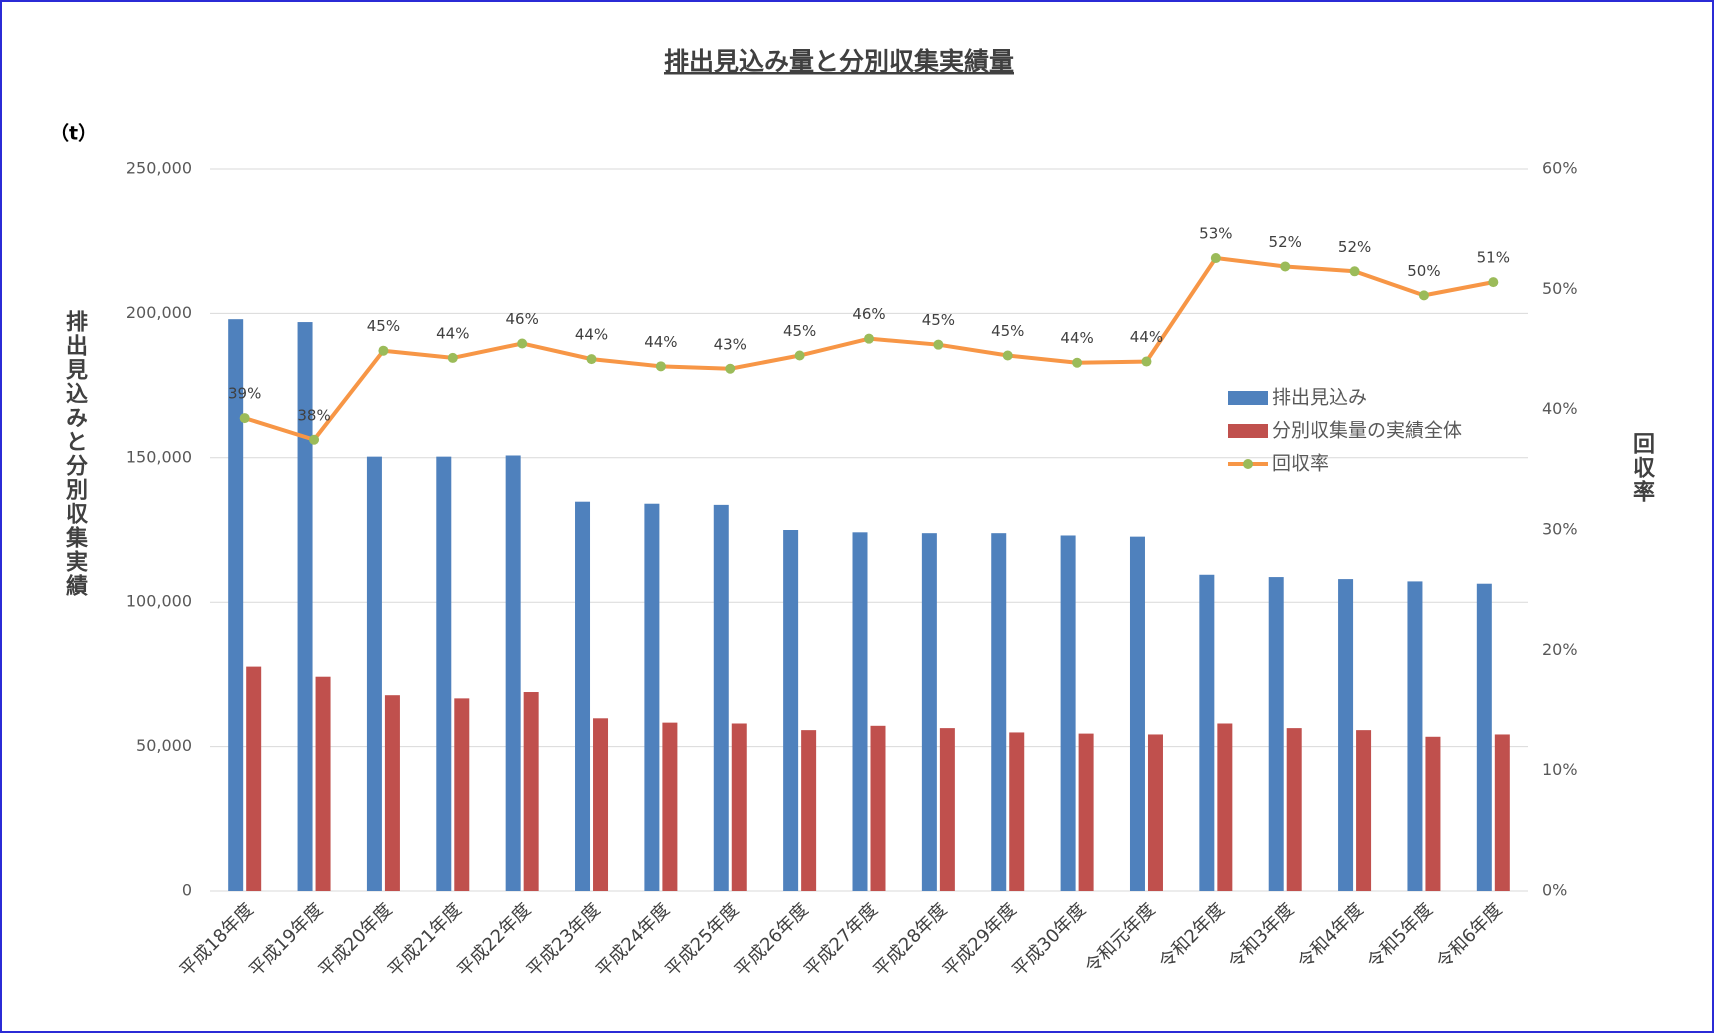  What do you see at coordinates (702, 940) in the screenshot?
I see `x-tick-label: 平成25年度` at bounding box center [702, 940].